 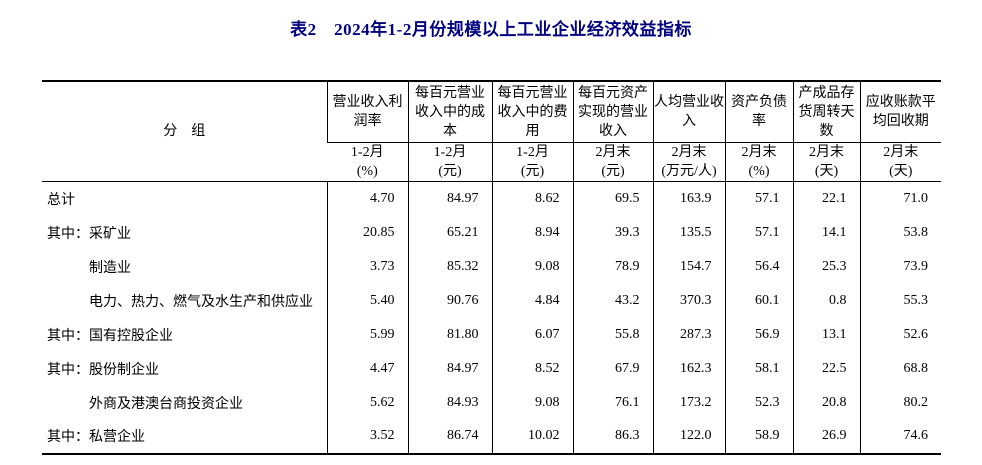 I want to click on cell-value: 86.74, so click(x=449, y=436).